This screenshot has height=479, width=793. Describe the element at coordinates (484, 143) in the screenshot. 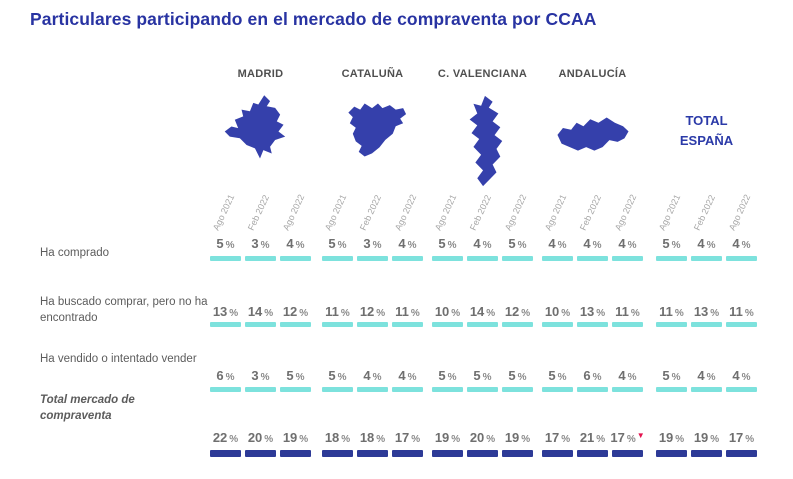

I see `c-valenciana-map-icon` at that location.